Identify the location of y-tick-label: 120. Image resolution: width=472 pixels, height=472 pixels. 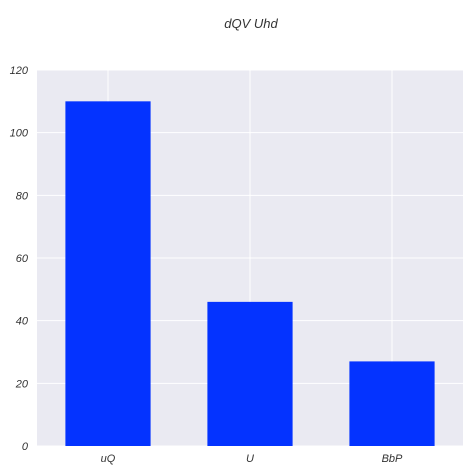
(19, 71).